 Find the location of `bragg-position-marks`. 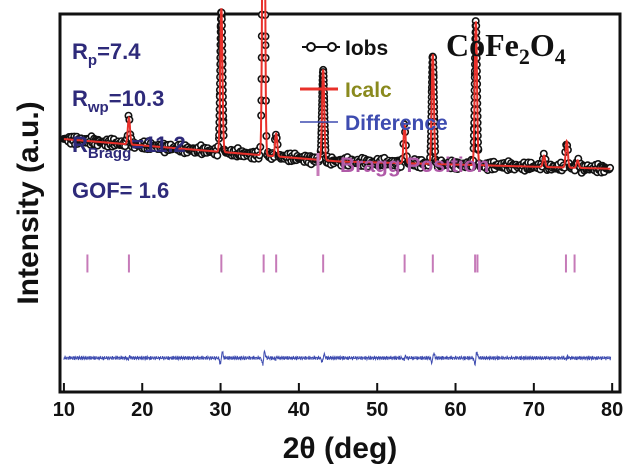

bragg-position-marks is located at coordinates (331, 263).